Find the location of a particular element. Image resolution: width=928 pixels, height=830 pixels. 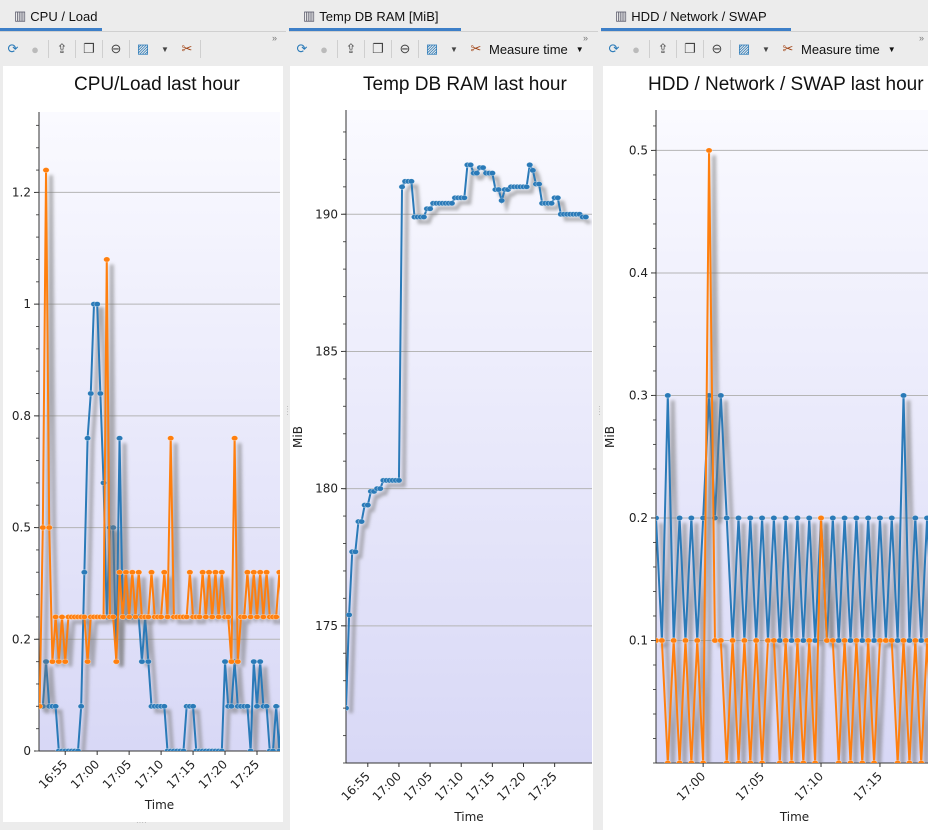

tab-hdd-network-swap: ▥ HDD / Network / SWAP is located at coordinates (691, 16).